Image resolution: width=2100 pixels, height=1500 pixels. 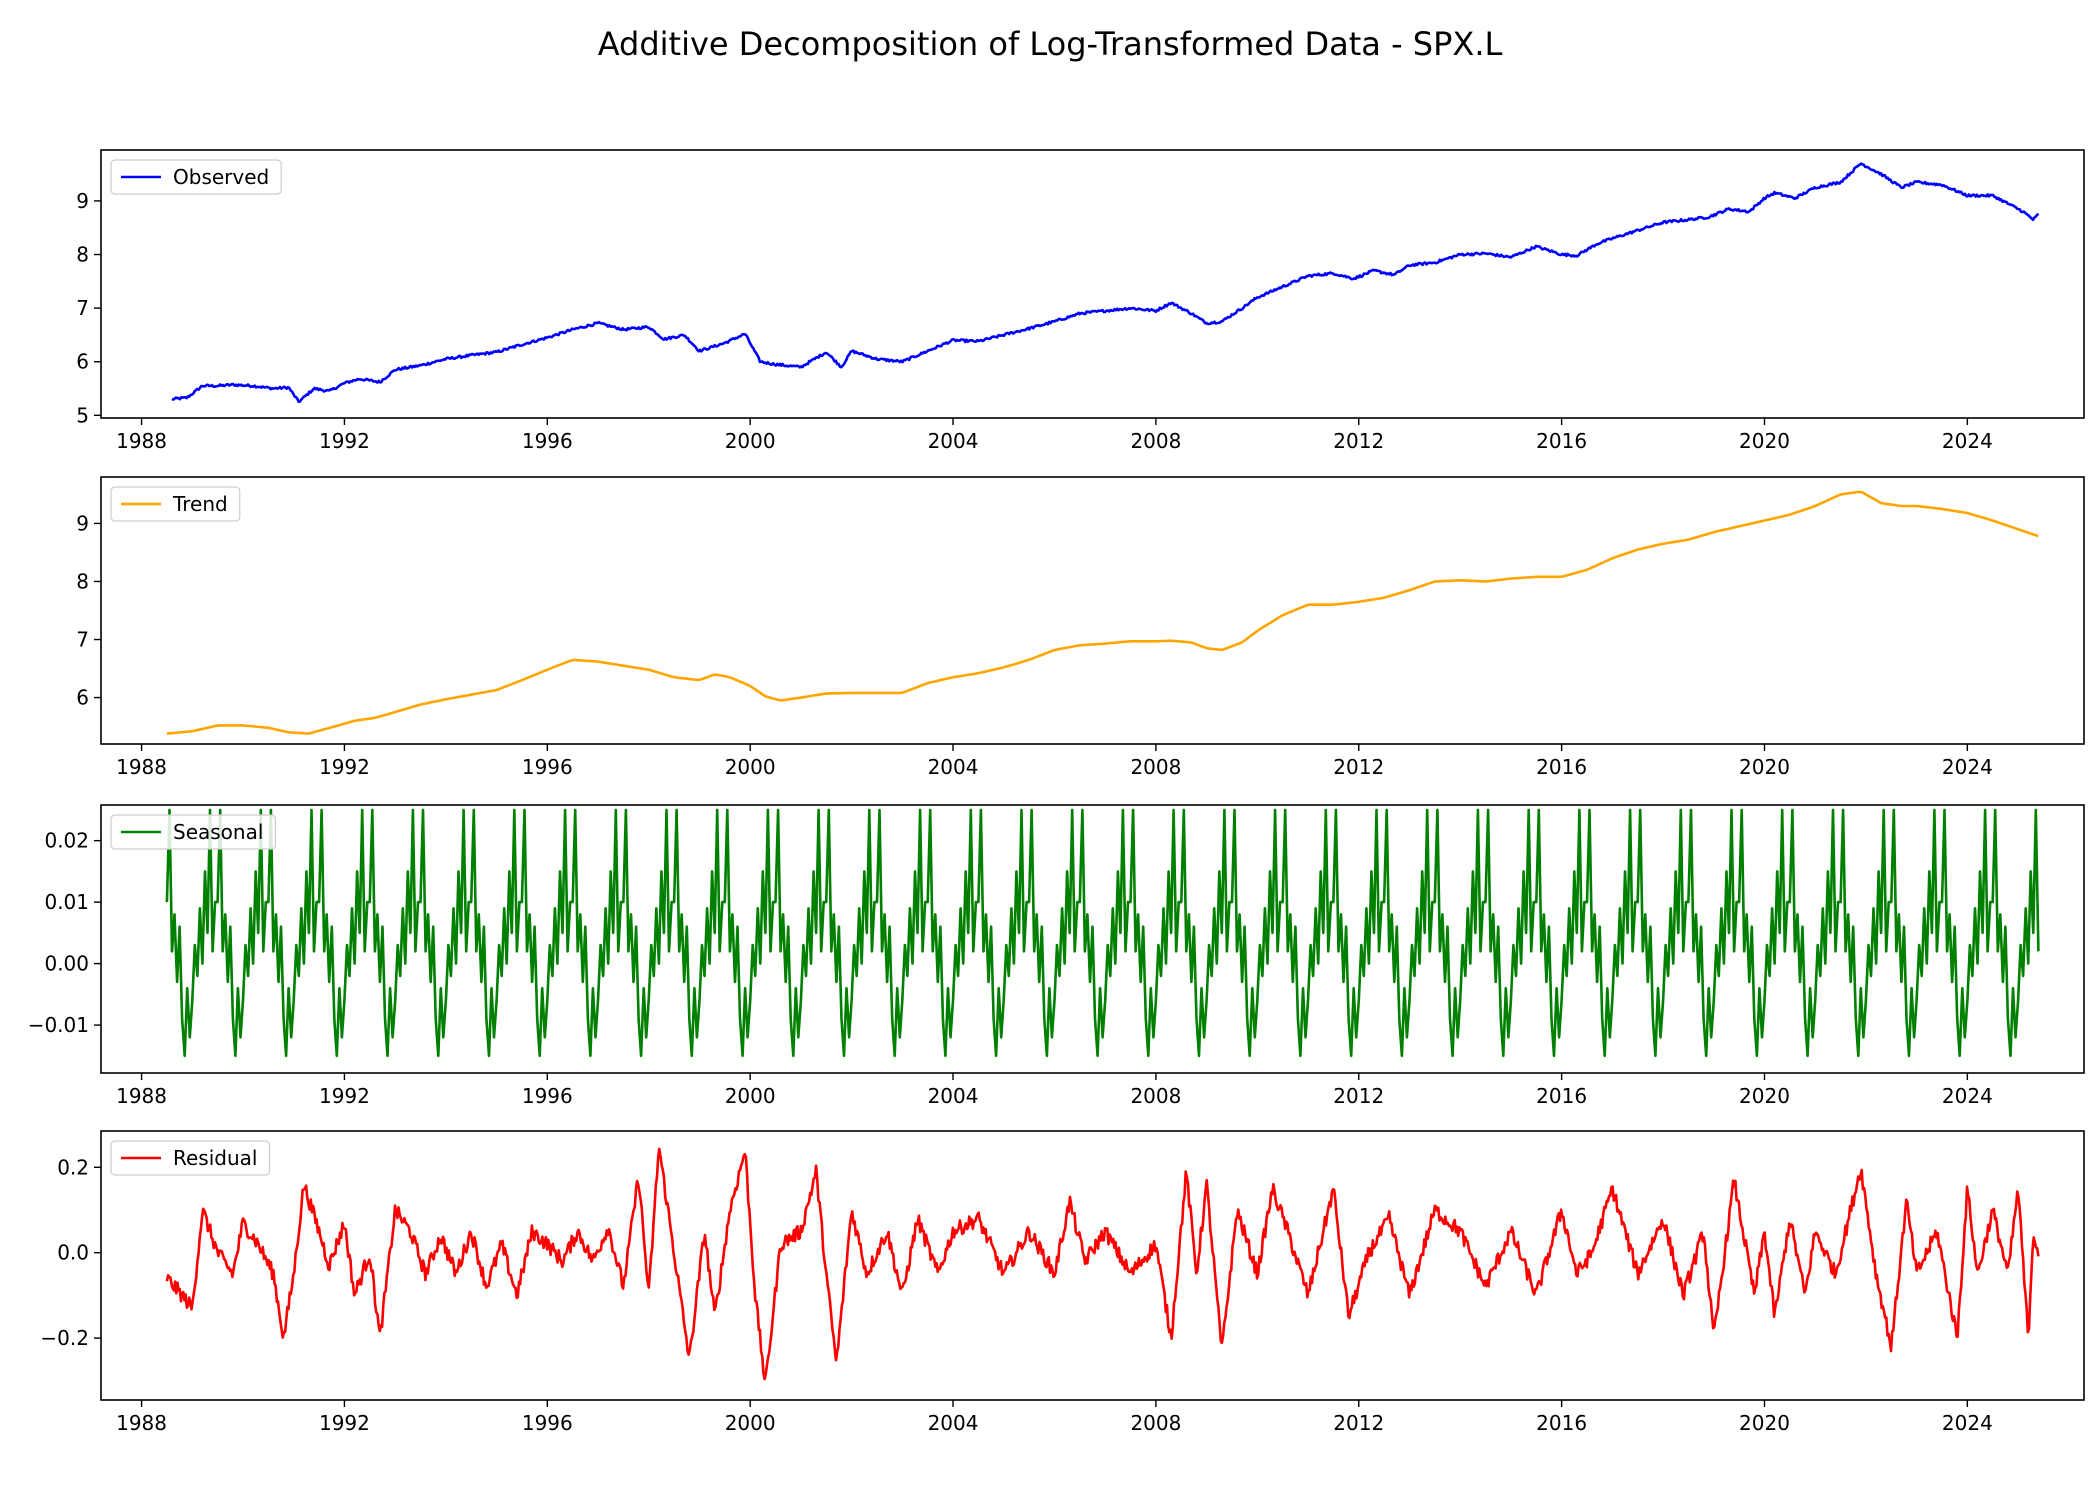 I want to click on legend-residual: Residual, so click(x=190, y=1158).